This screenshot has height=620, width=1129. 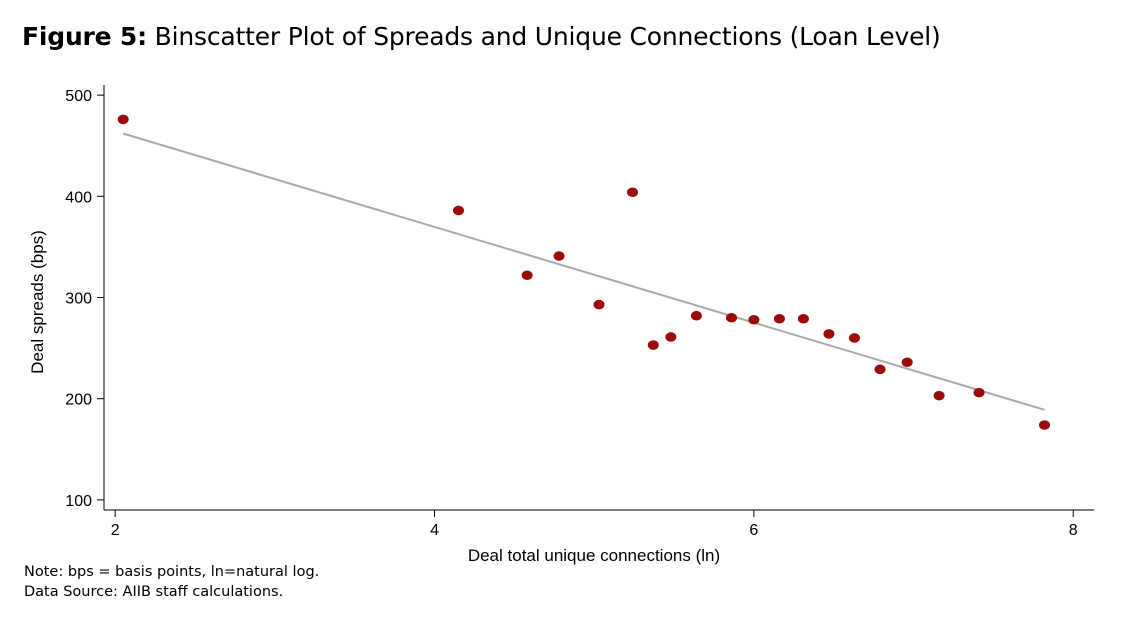 What do you see at coordinates (78, 197) in the screenshot?
I see `y-tick-label: 400` at bounding box center [78, 197].